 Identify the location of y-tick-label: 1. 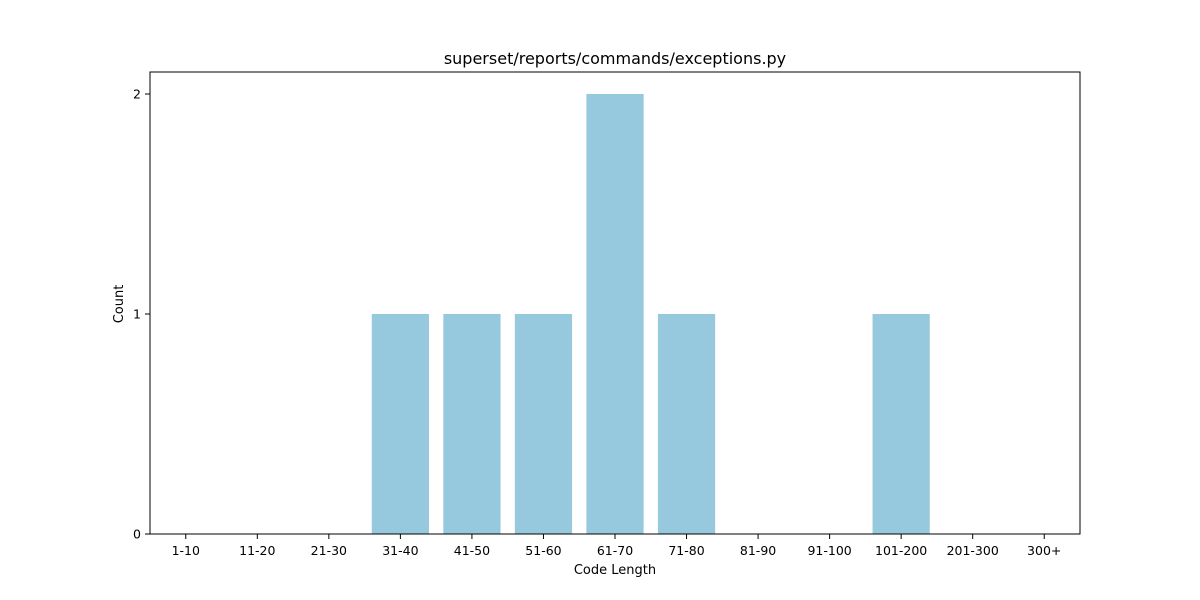
(137, 314).